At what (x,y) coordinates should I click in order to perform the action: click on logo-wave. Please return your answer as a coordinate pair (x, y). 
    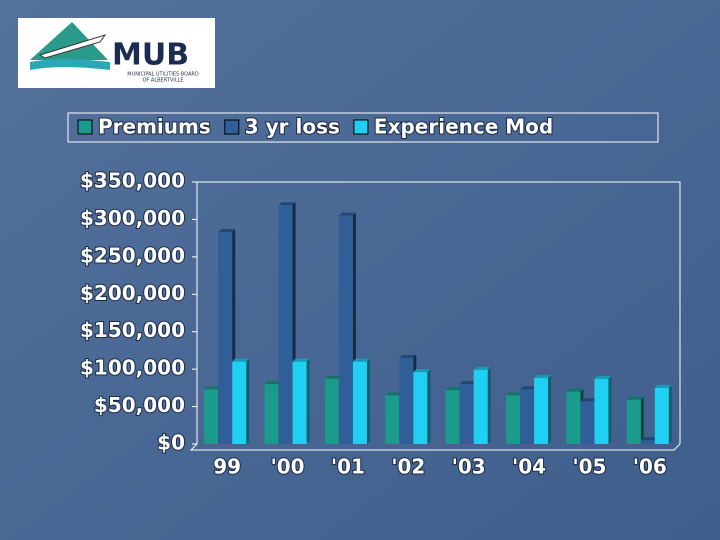
    Looking at the image, I should click on (70, 64).